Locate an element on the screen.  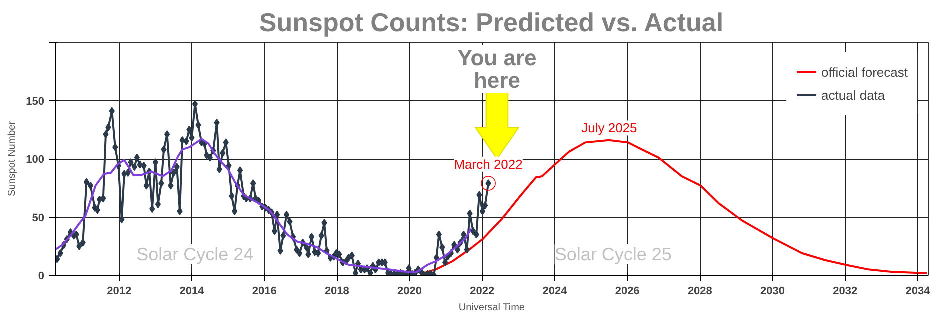
y-axis-title: Sunspot Number is located at coordinates (12, 158).